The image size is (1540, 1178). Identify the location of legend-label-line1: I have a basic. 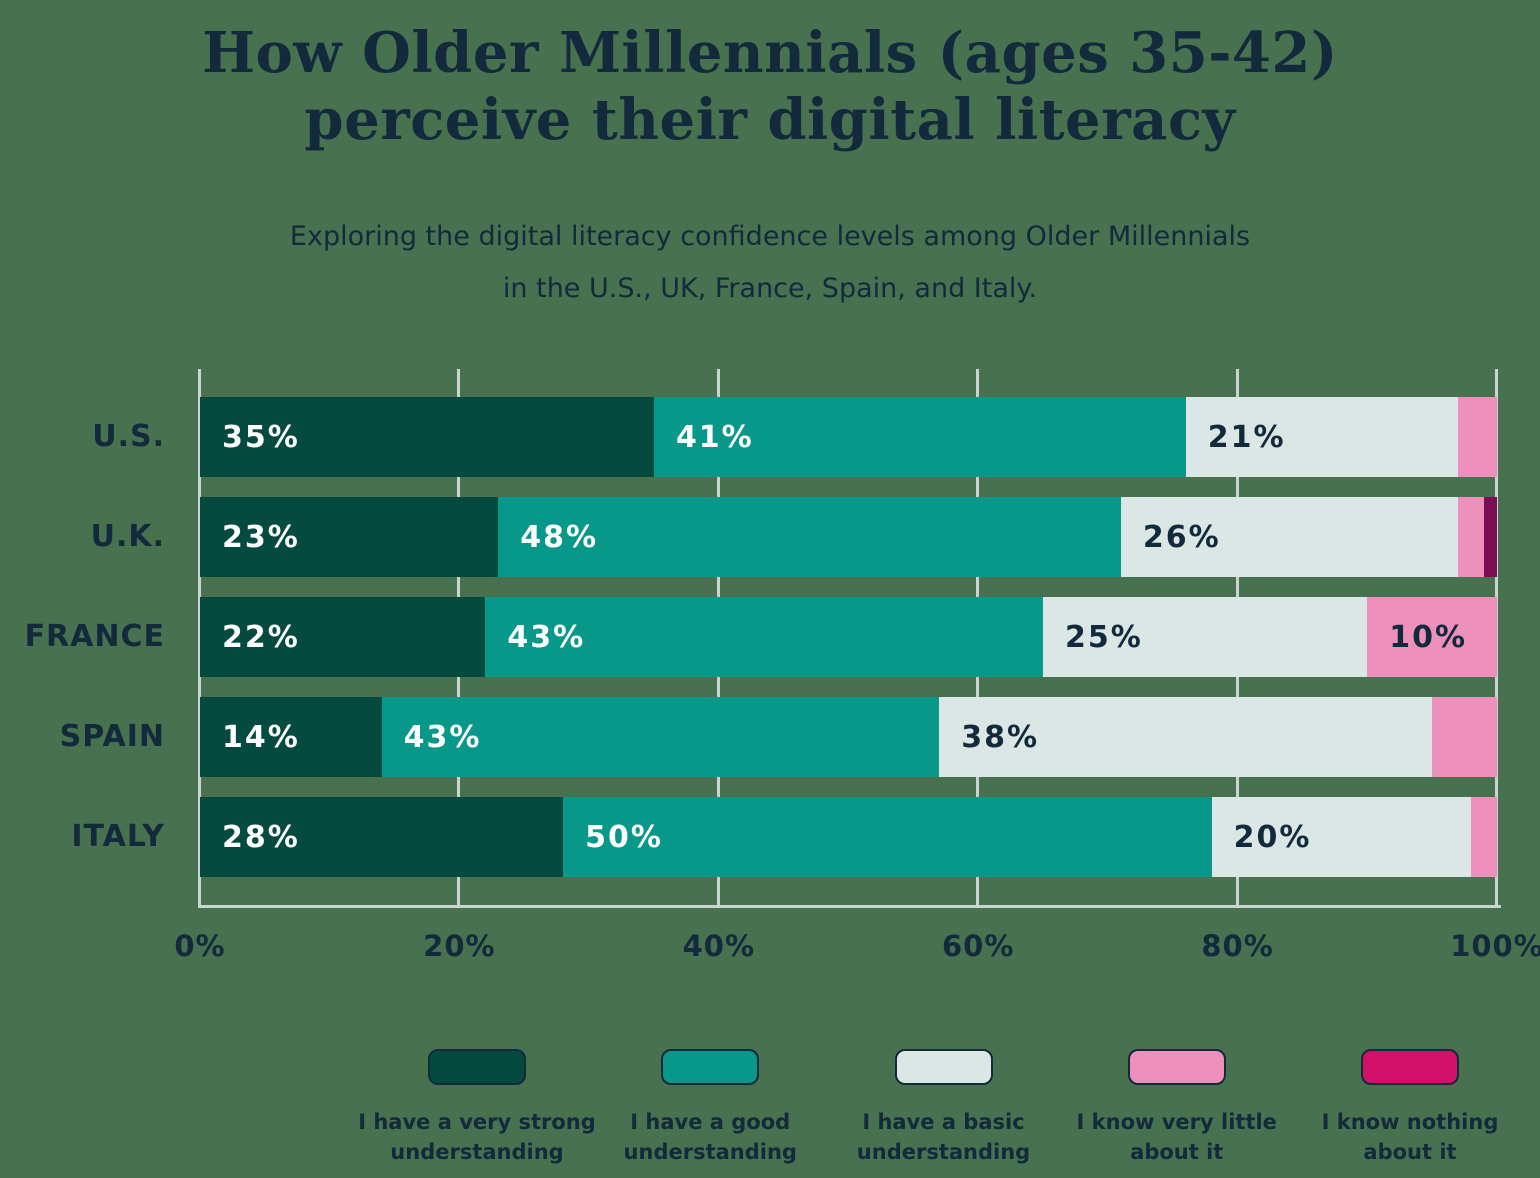
(943, 1122).